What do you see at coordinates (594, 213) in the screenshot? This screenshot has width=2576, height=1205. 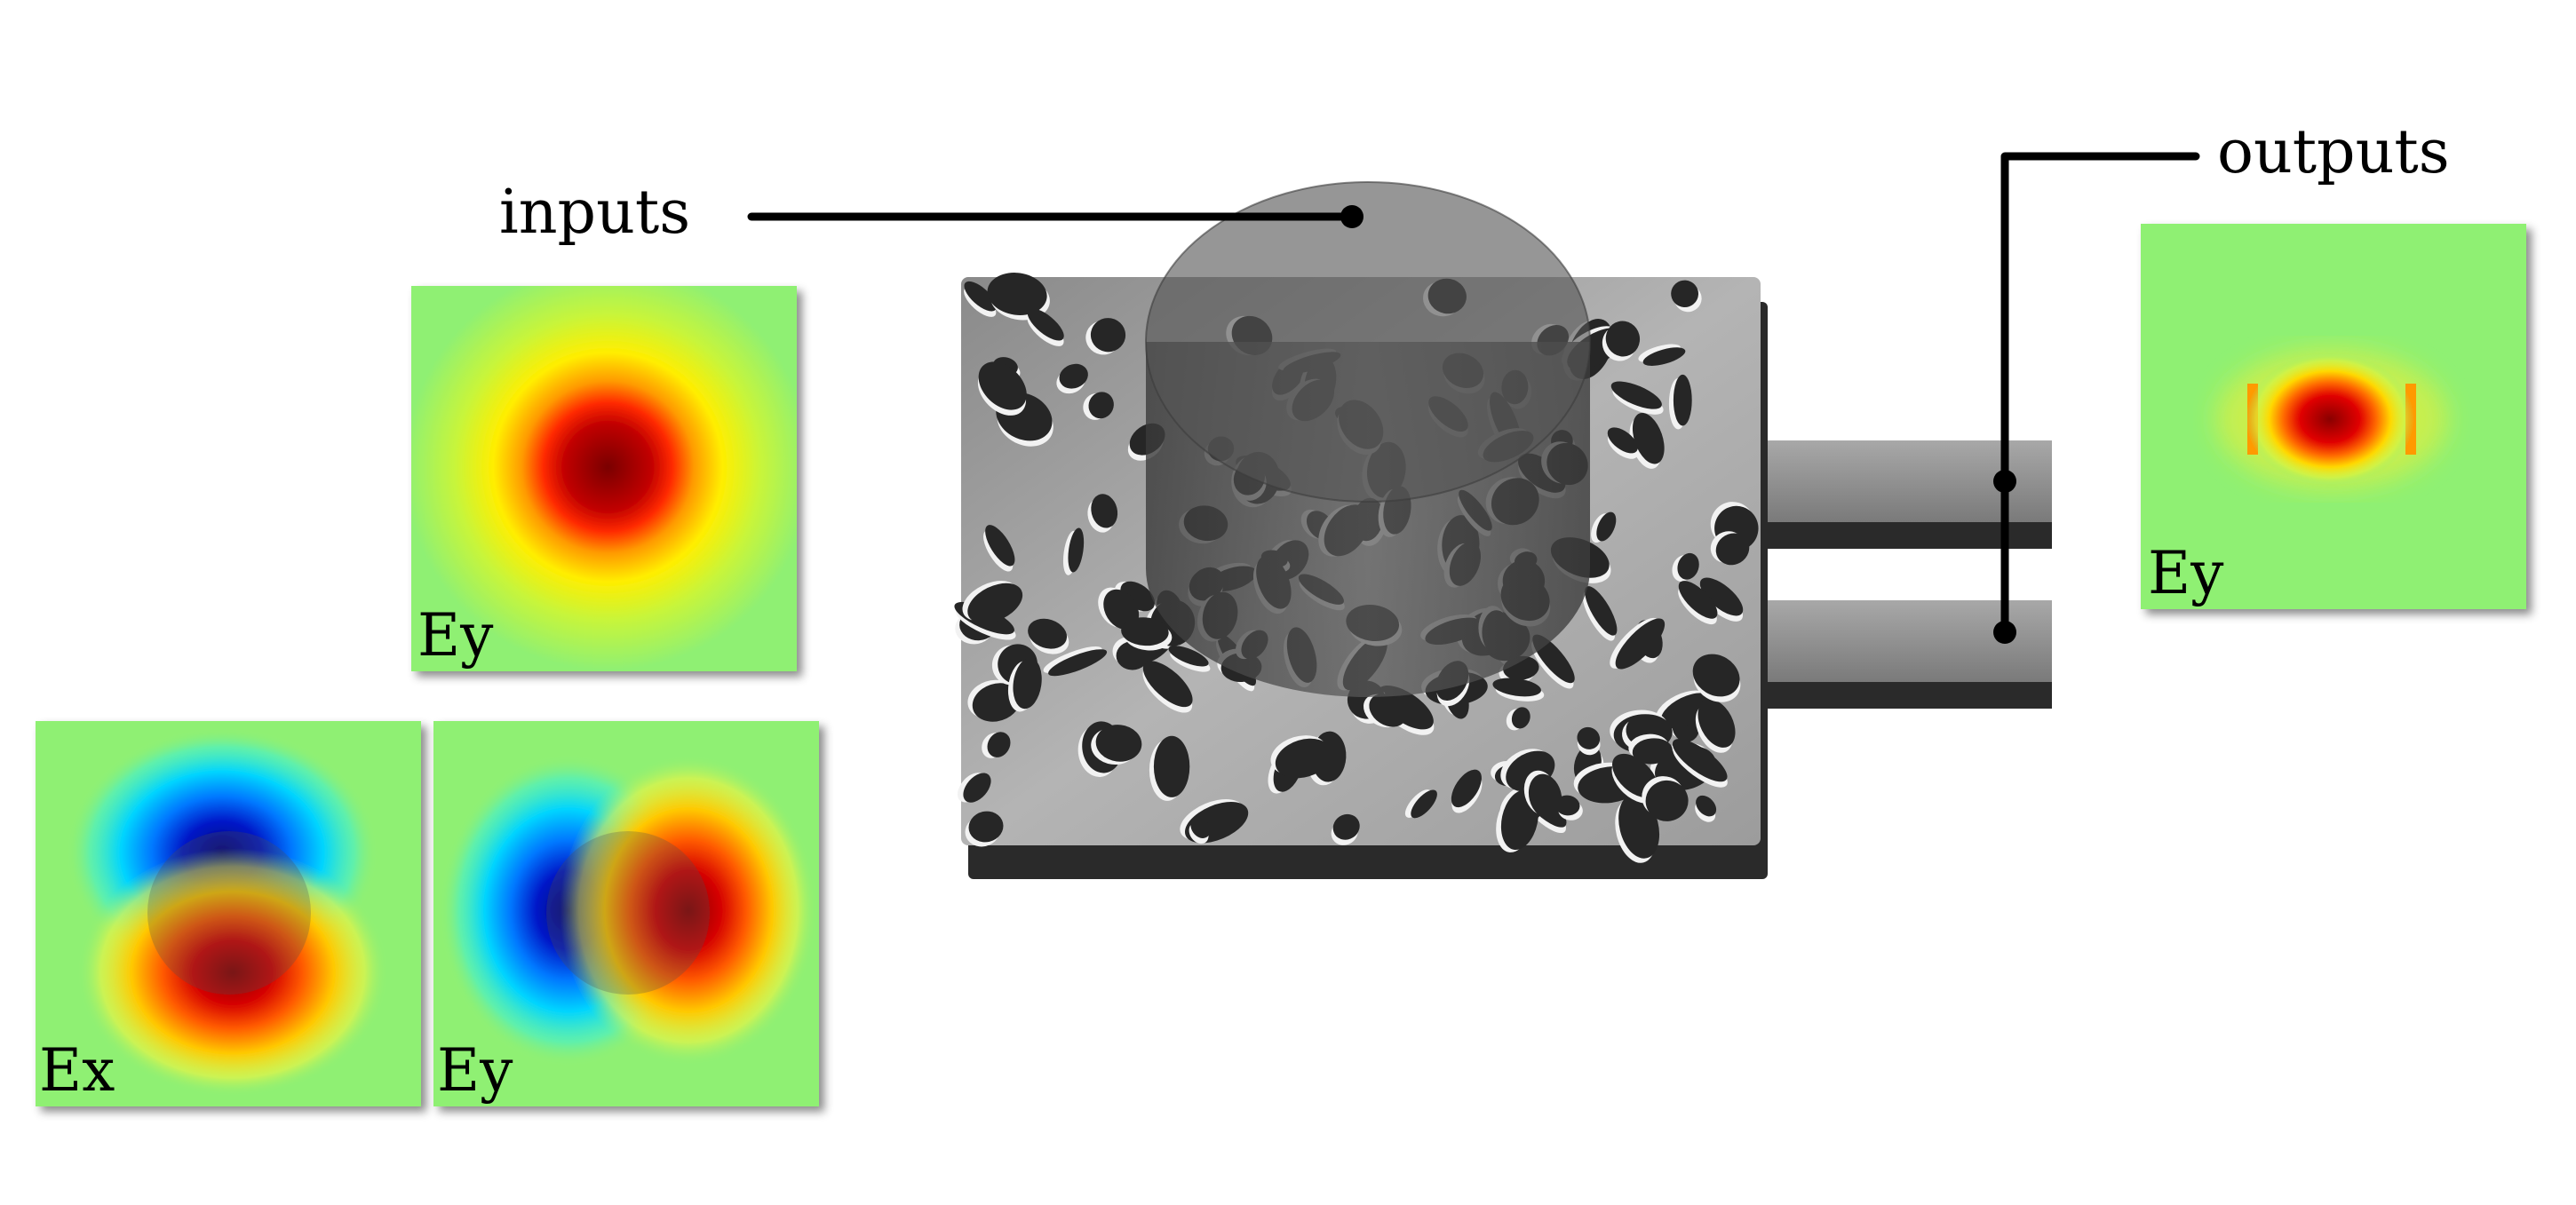 I see `inputs-label: inputs` at bounding box center [594, 213].